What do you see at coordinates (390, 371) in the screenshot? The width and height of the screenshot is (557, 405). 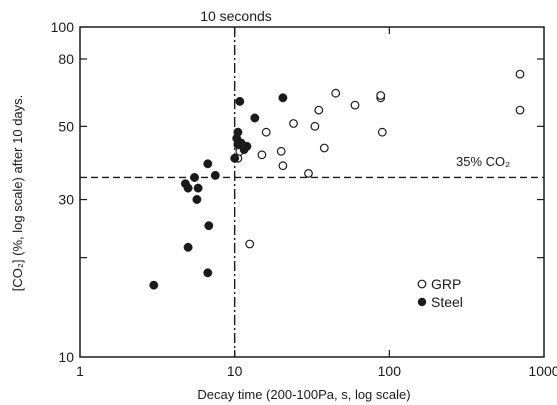 I see `x-tick-label: 100` at bounding box center [390, 371].